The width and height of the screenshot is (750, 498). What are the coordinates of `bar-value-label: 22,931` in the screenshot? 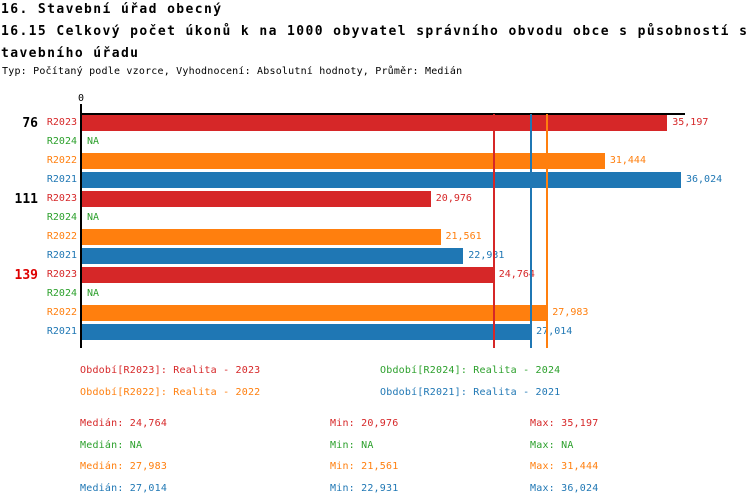 It's located at (486, 255).